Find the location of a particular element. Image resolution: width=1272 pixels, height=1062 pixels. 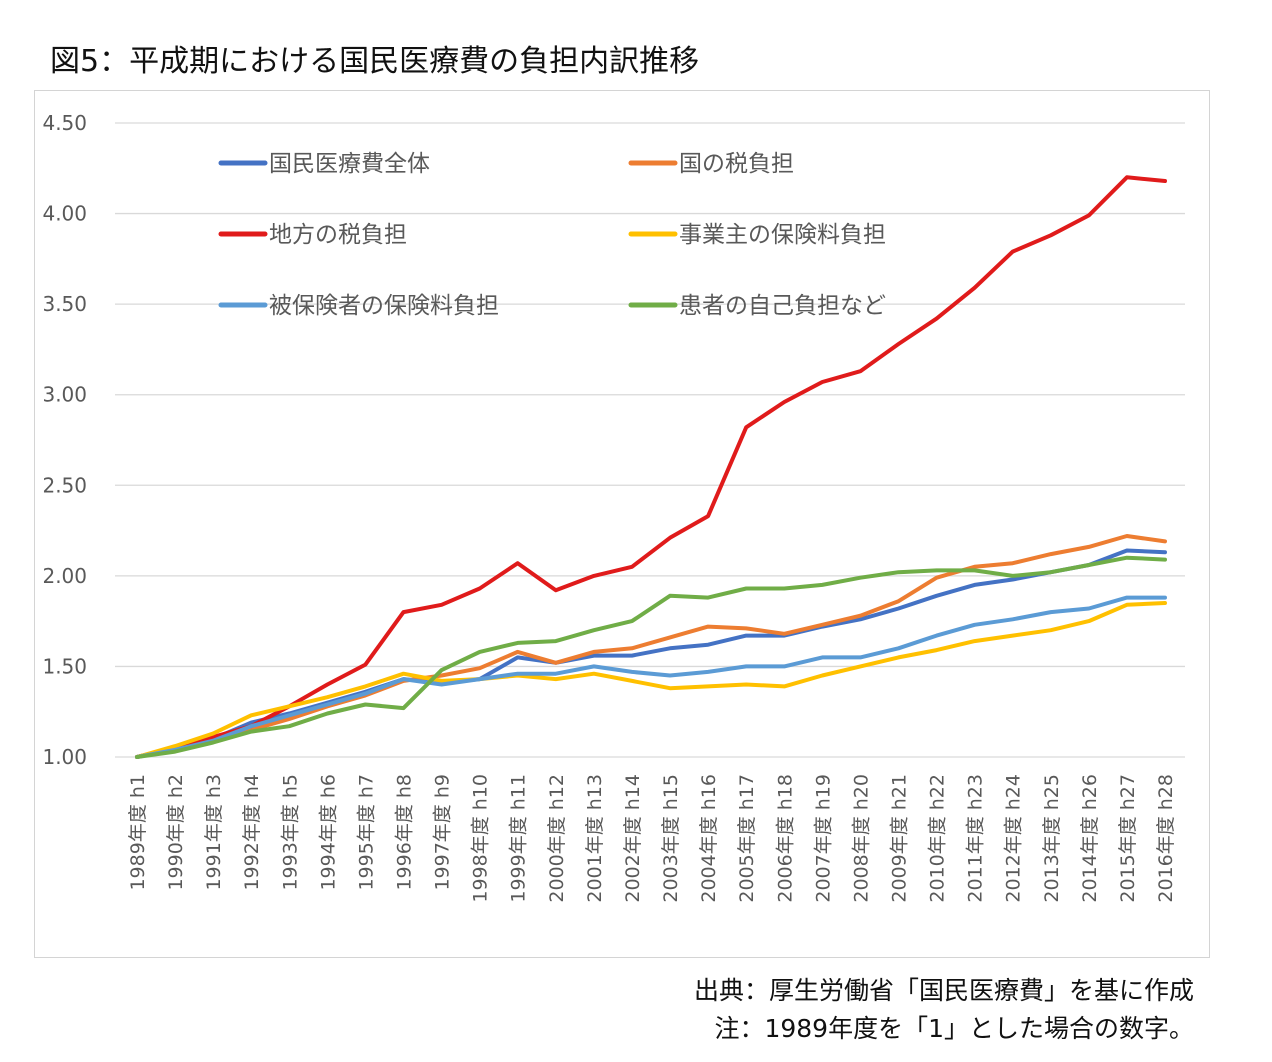

legend-label: 国民医療費全体 is located at coordinates (349, 164).